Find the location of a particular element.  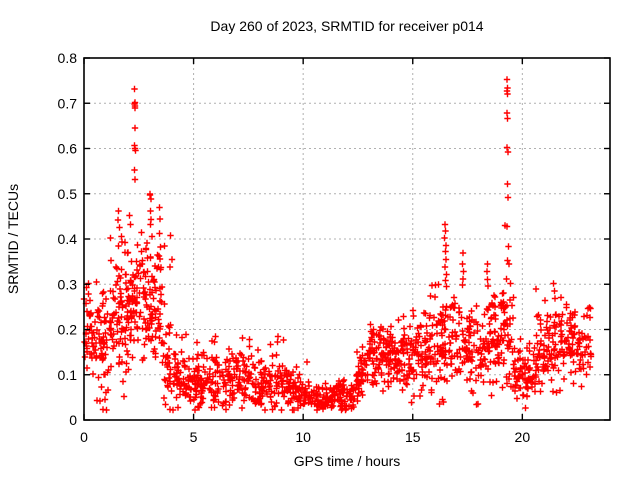

x-tick-label: 10 is located at coordinates (303, 437).